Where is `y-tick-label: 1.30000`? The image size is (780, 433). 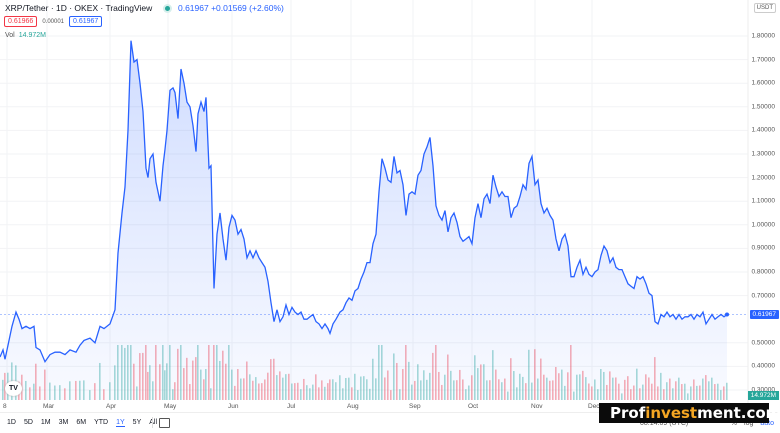 y-tick-label: 1.30000 is located at coordinates (763, 154).